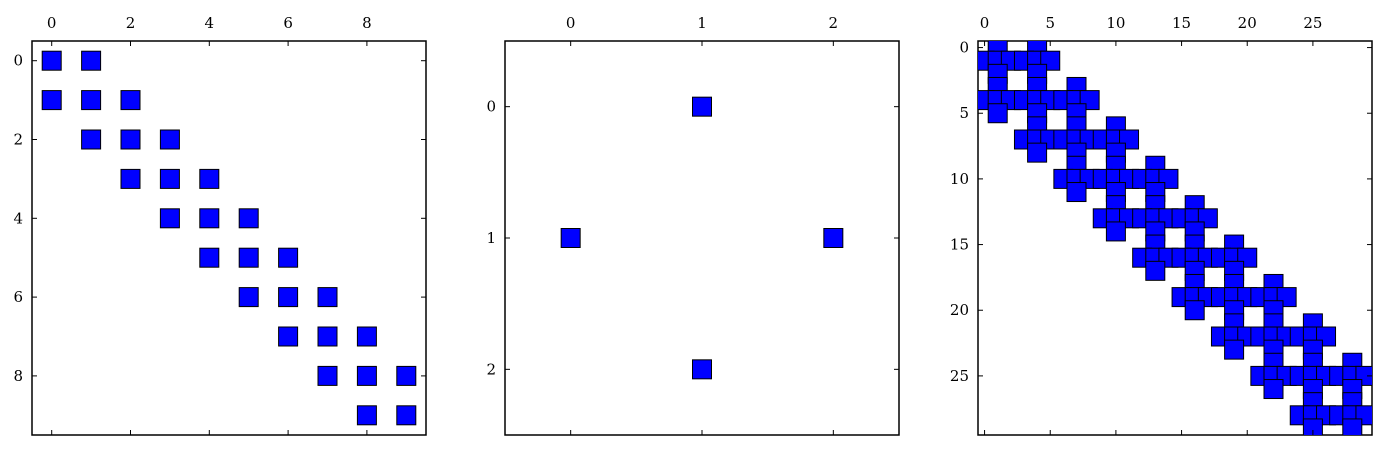  What do you see at coordinates (18, 297) in the screenshot?
I see `y-tick-label: 6` at bounding box center [18, 297].